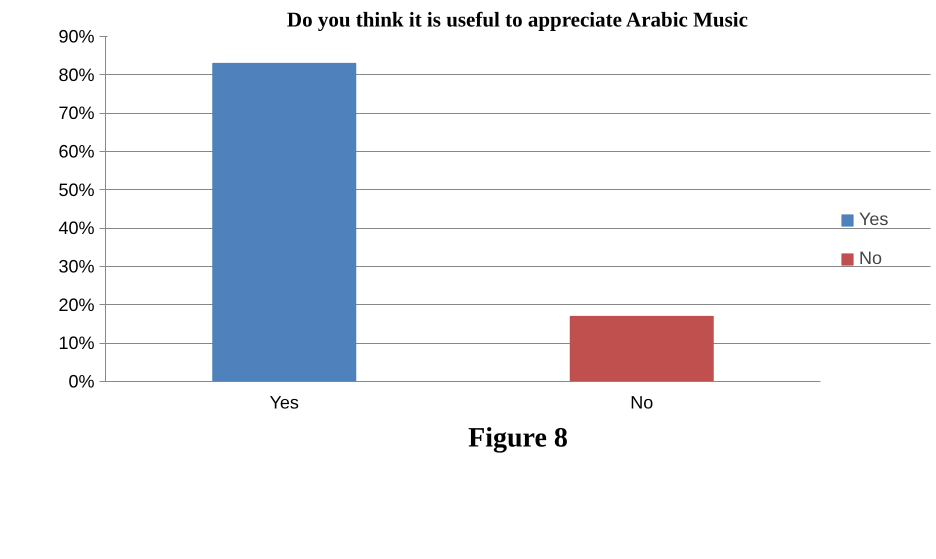 This screenshot has width=936, height=559. What do you see at coordinates (873, 219) in the screenshot?
I see `legend-label: Yes` at bounding box center [873, 219].